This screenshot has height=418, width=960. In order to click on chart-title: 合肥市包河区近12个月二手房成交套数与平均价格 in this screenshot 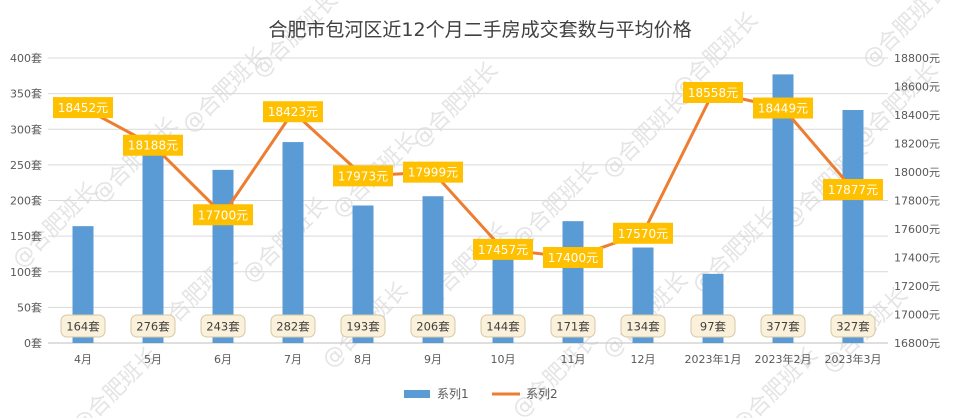, I will do `click(479, 30)`.